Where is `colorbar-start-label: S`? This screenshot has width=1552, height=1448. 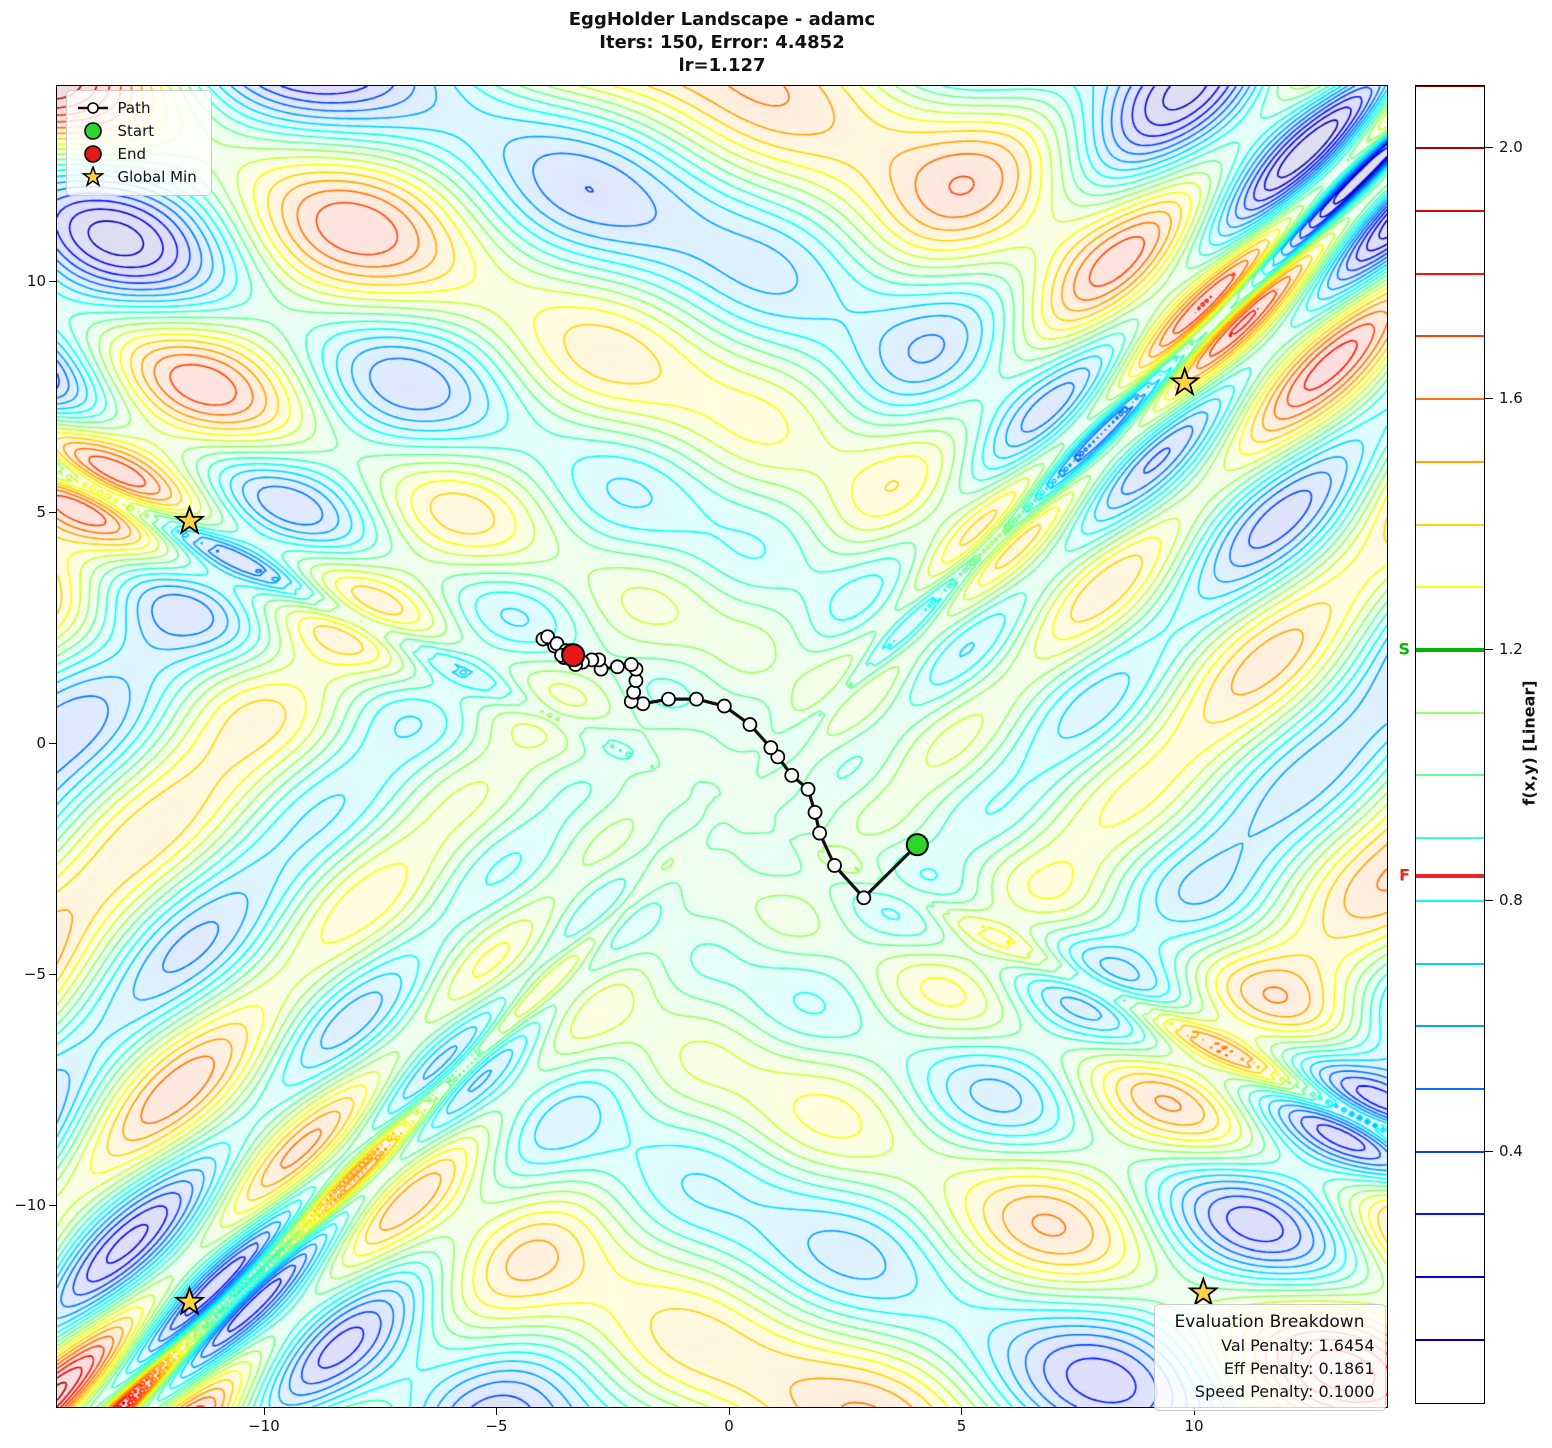 colorbar-start-label: S is located at coordinates (1404, 649).